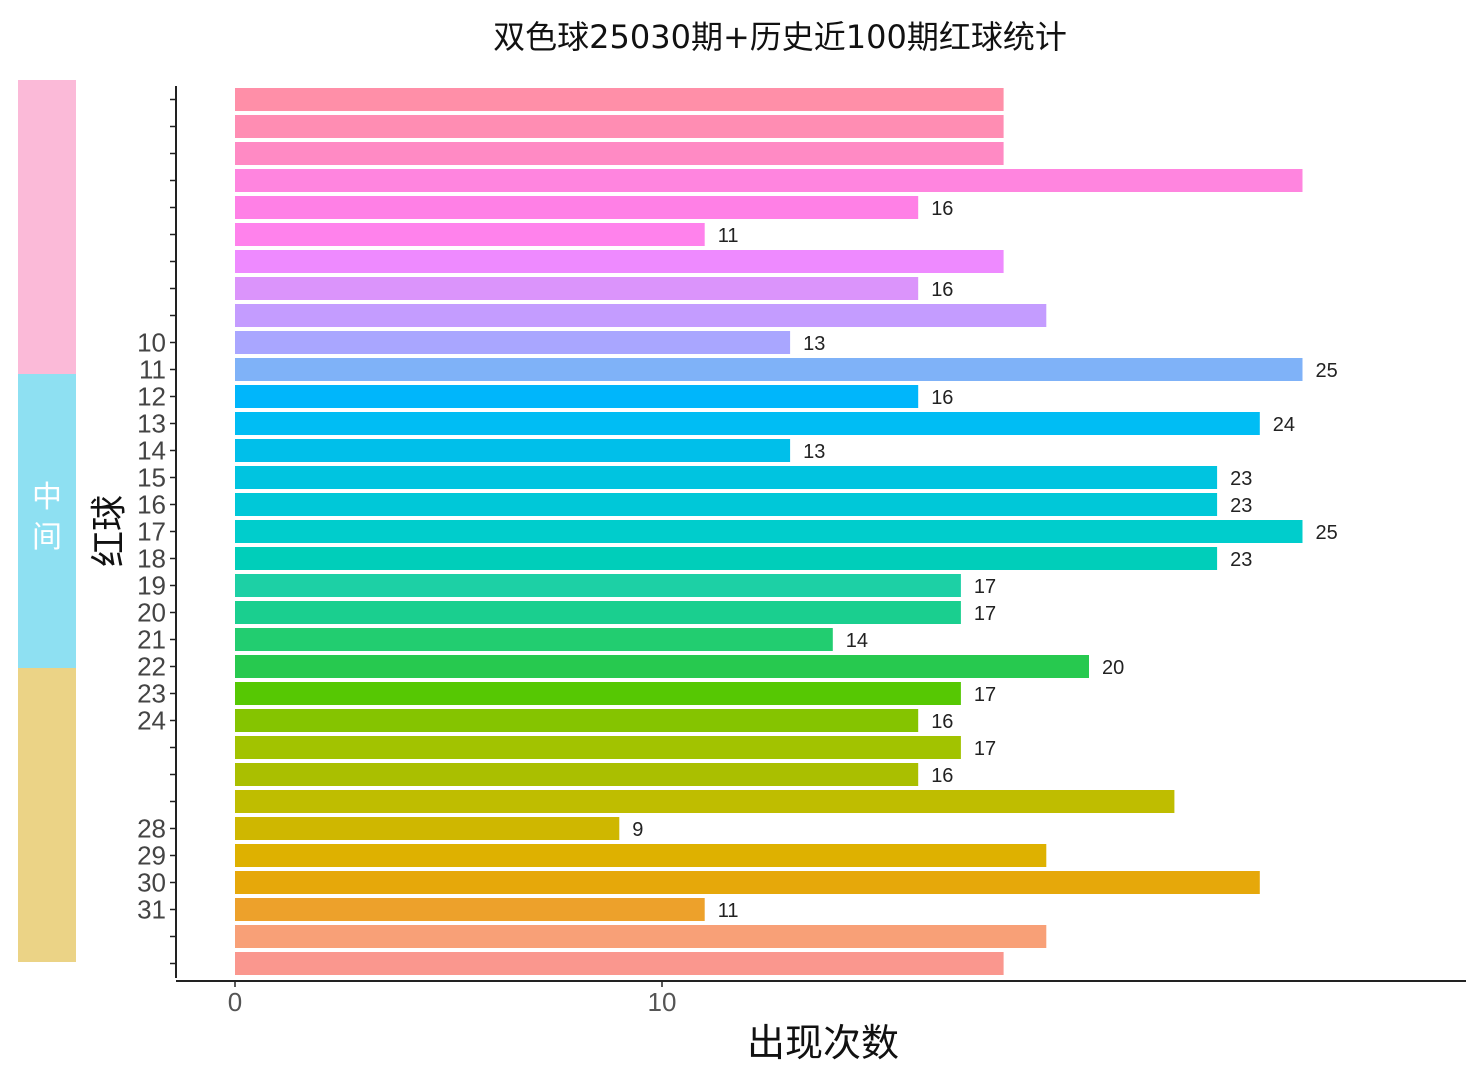 This screenshot has height=1067, width=1480. Describe the element at coordinates (637, 830) in the screenshot. I see `data-label-27: 9` at that location.